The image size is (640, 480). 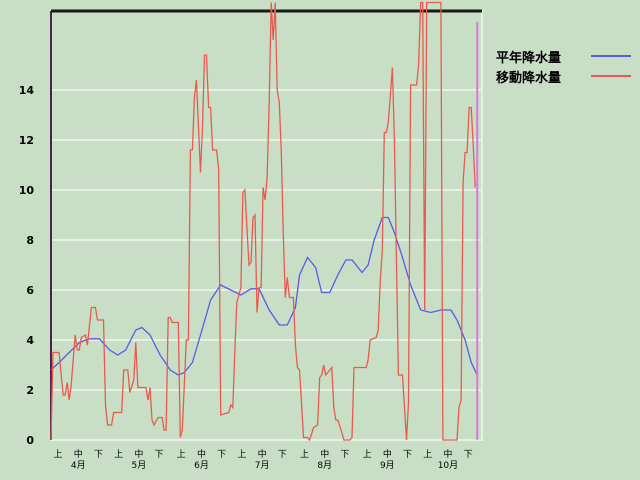 What do you see at coordinates (78, 465) in the screenshot?
I see `x-month-label: 4月` at bounding box center [78, 465].